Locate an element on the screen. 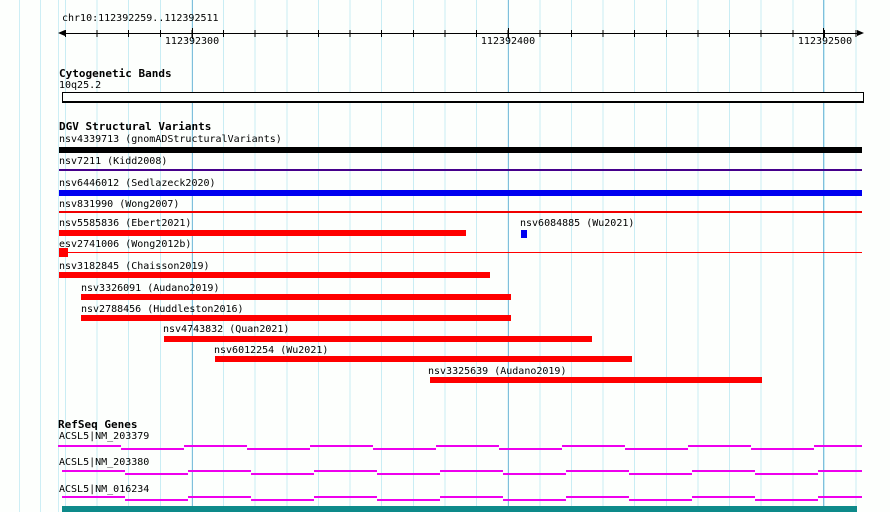 This screenshot has height=512, width=890. bottom-divider-bar is located at coordinates (459, 509).